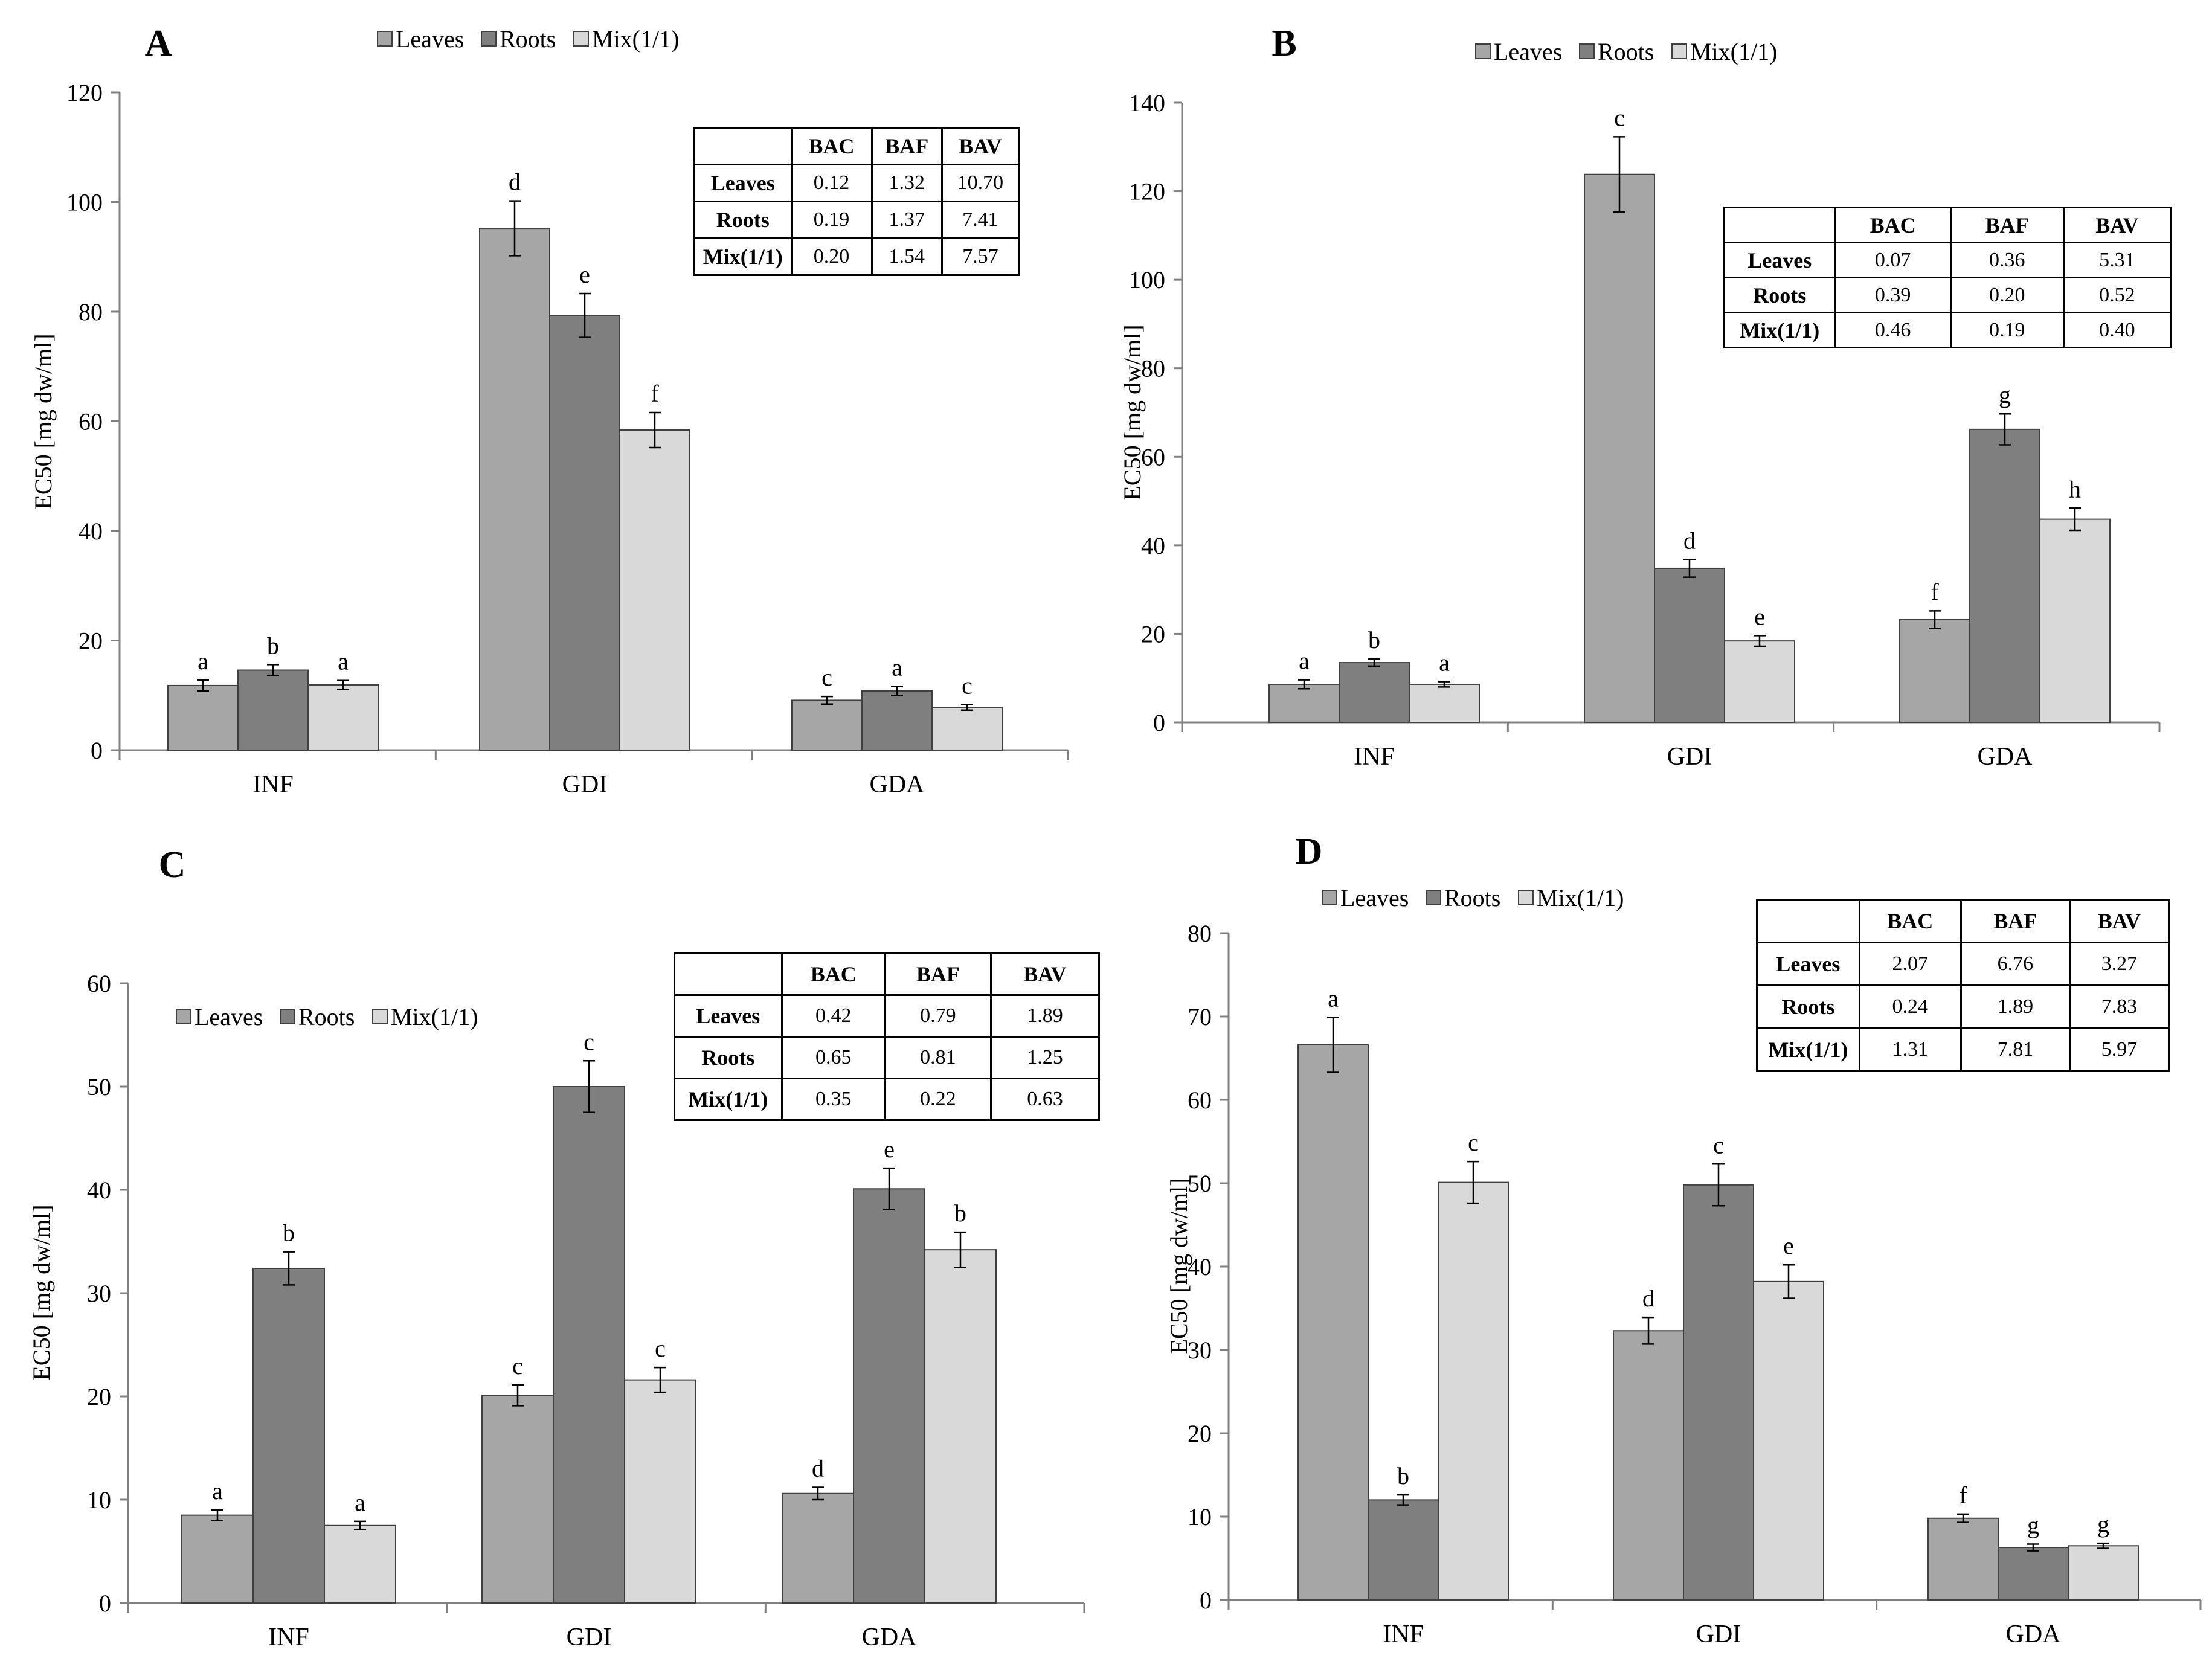  Describe the element at coordinates (887, 1099) in the screenshot. I see `table-row: Mix(1/1) 0.35 0.22 0.63` at that location.